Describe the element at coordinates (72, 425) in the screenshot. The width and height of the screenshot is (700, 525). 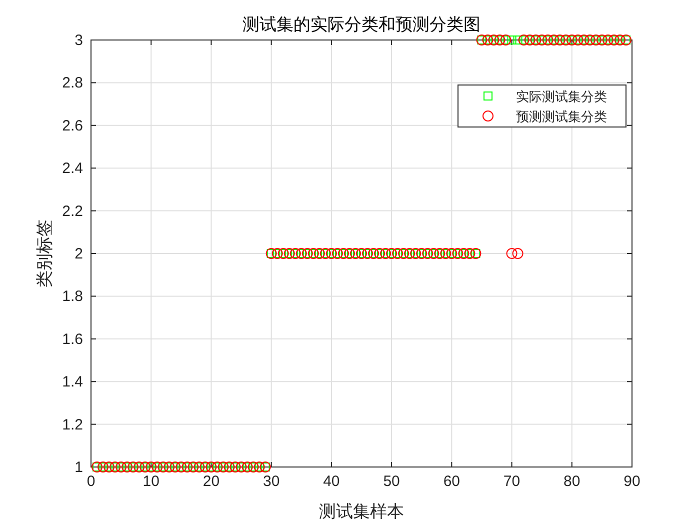
I see `y-tick-label: 1.2` at that location.